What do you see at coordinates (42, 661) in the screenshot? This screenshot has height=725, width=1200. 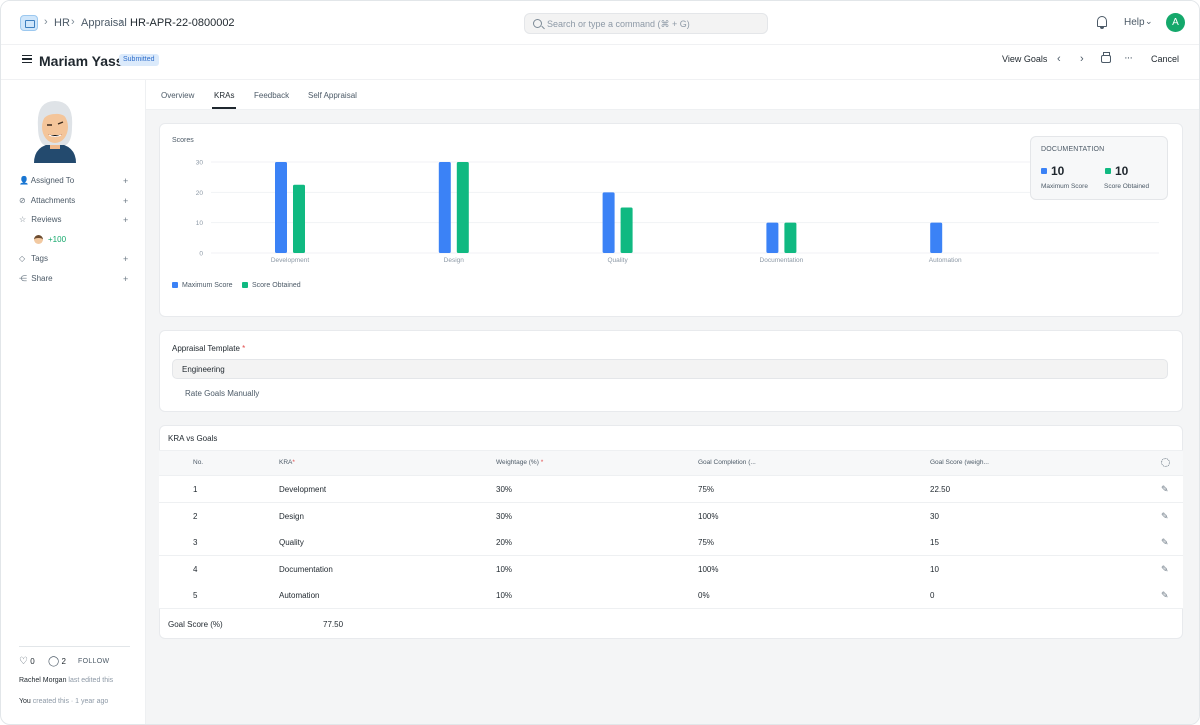 I see `like-count: ♡ 0 ◯ 2` at bounding box center [42, 661].